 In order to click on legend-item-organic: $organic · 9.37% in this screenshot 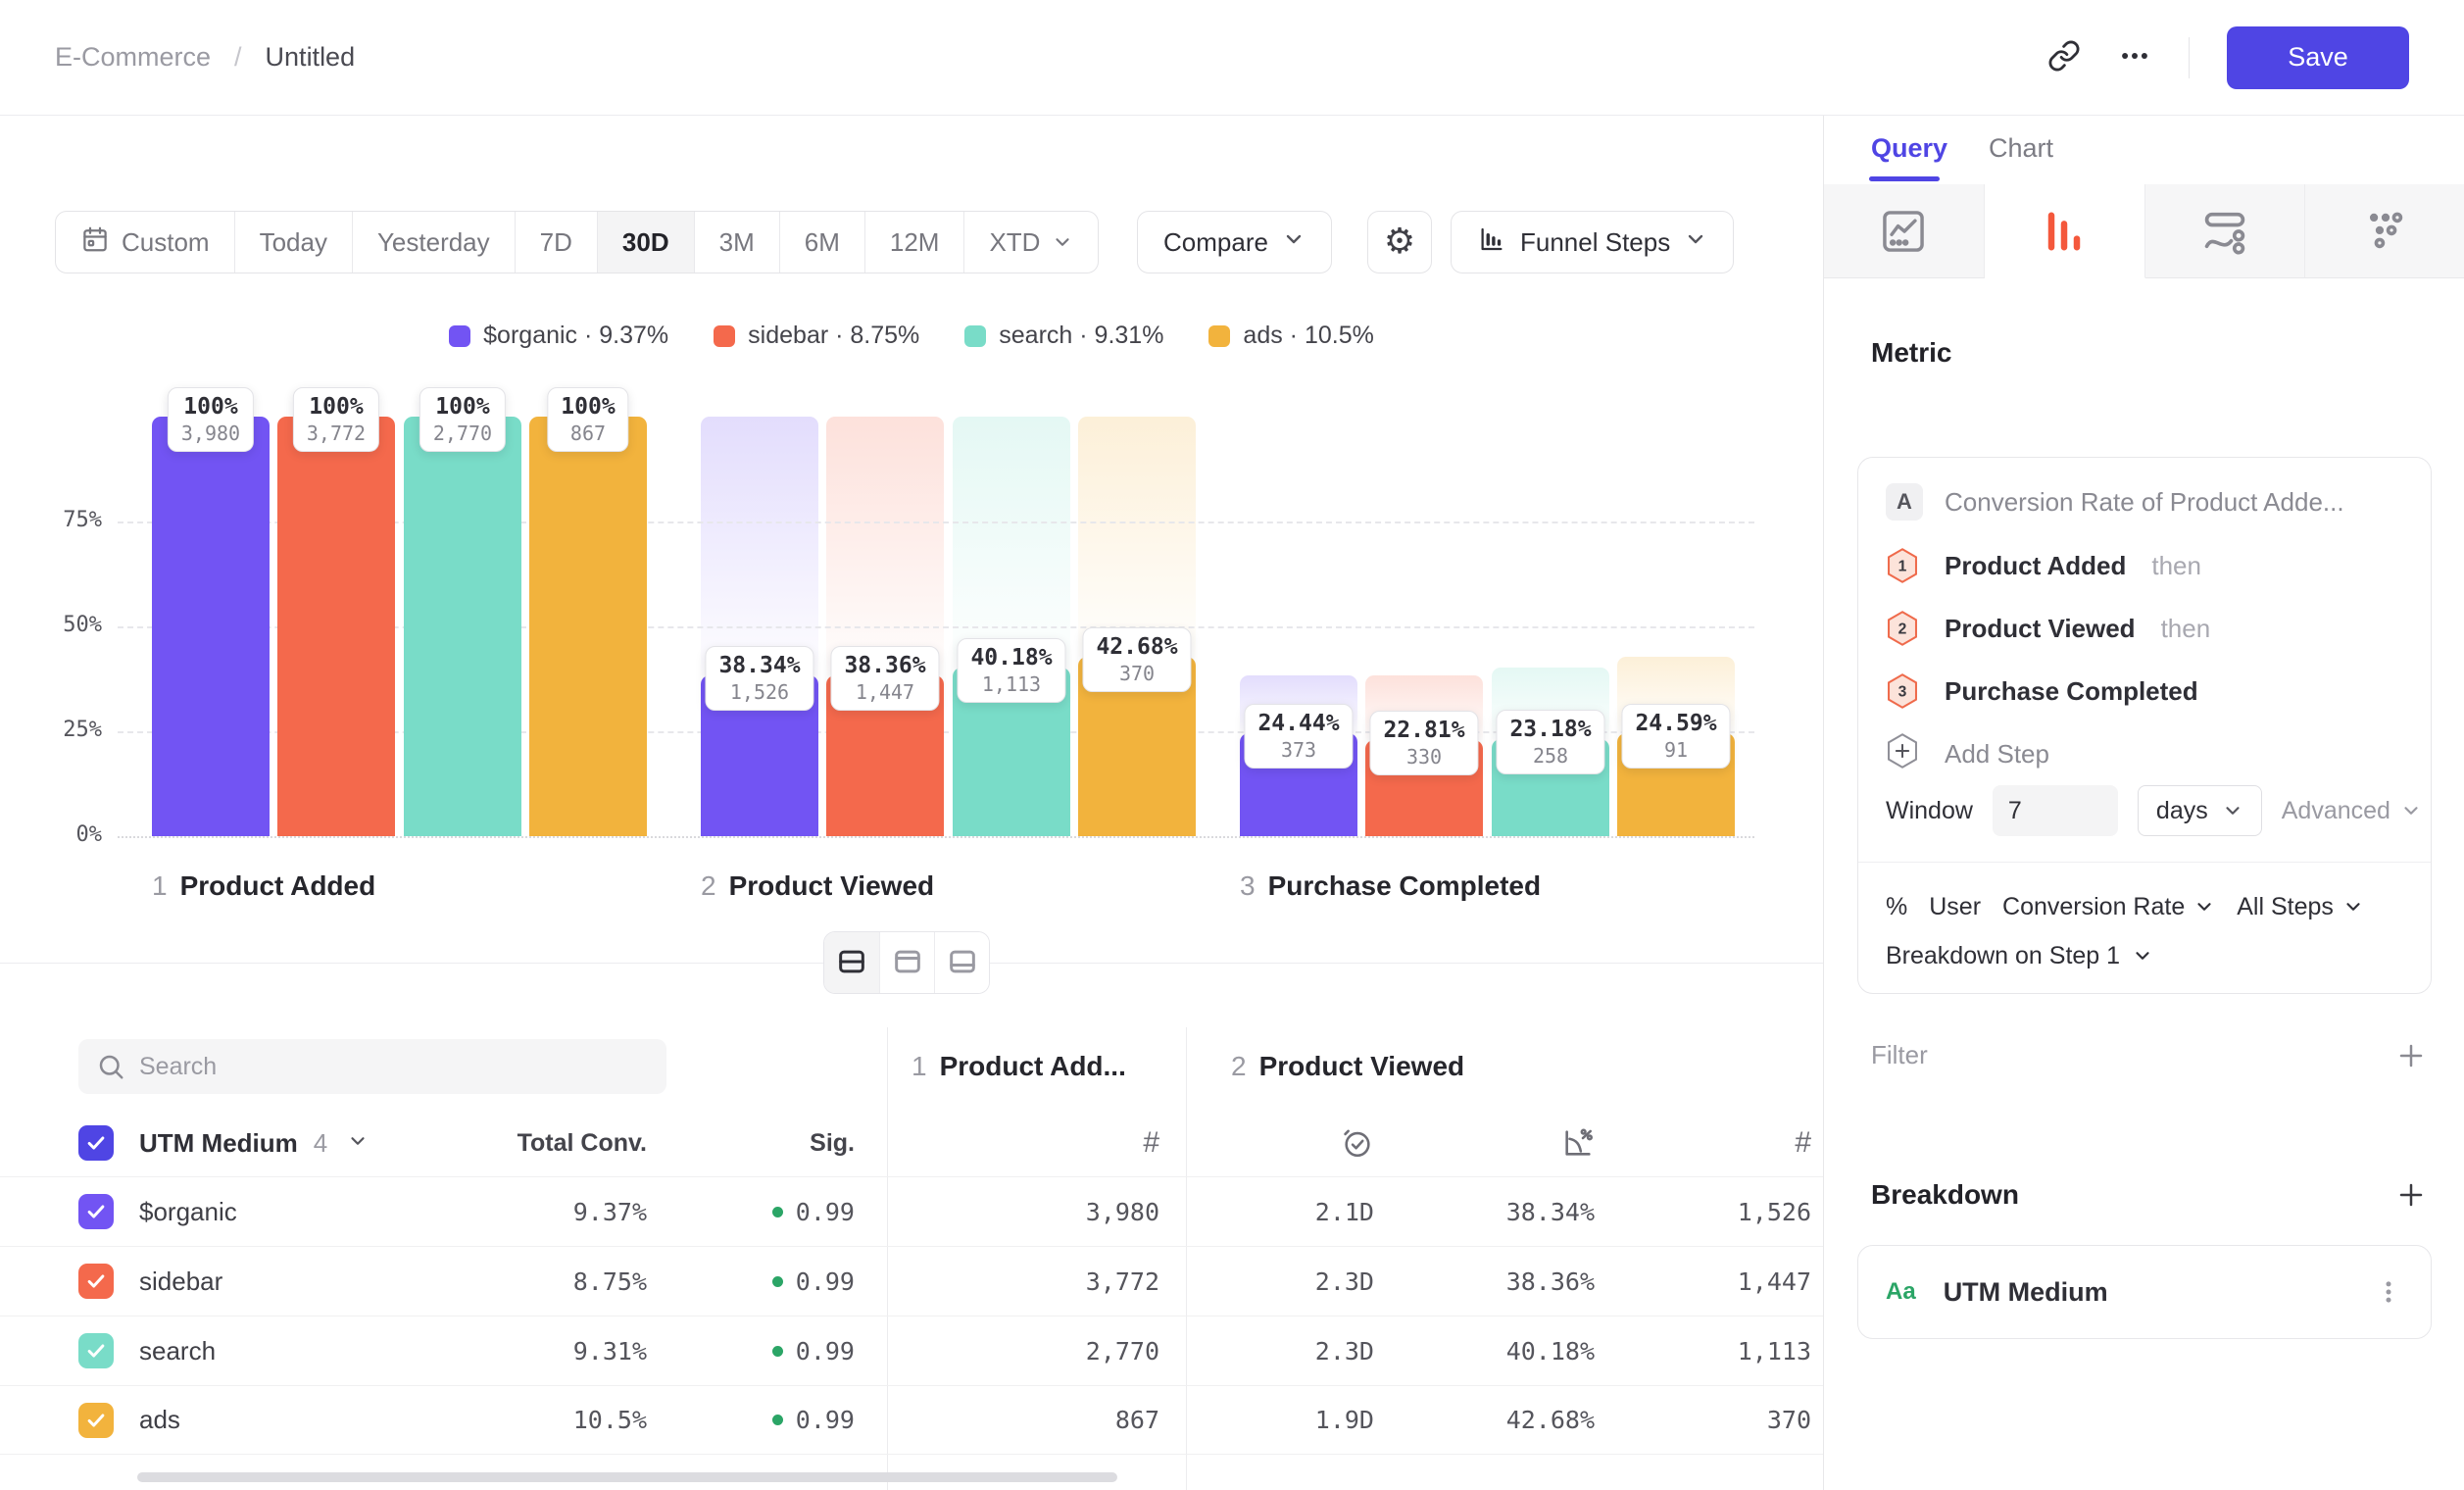, I will do `click(559, 336)`.